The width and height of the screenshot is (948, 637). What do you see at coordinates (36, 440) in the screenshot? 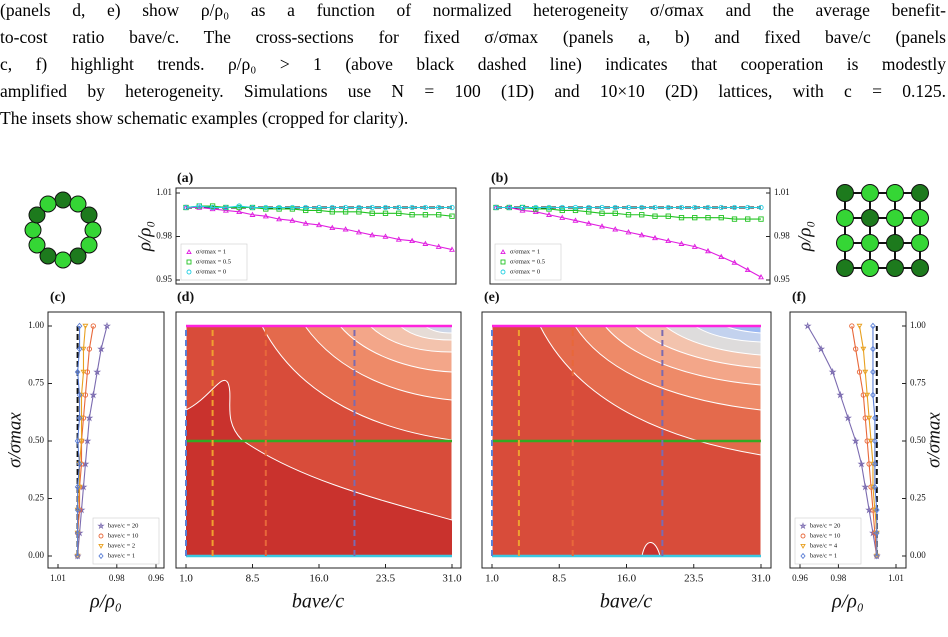
I see `y-tick-label: 0.50` at bounding box center [36, 440].